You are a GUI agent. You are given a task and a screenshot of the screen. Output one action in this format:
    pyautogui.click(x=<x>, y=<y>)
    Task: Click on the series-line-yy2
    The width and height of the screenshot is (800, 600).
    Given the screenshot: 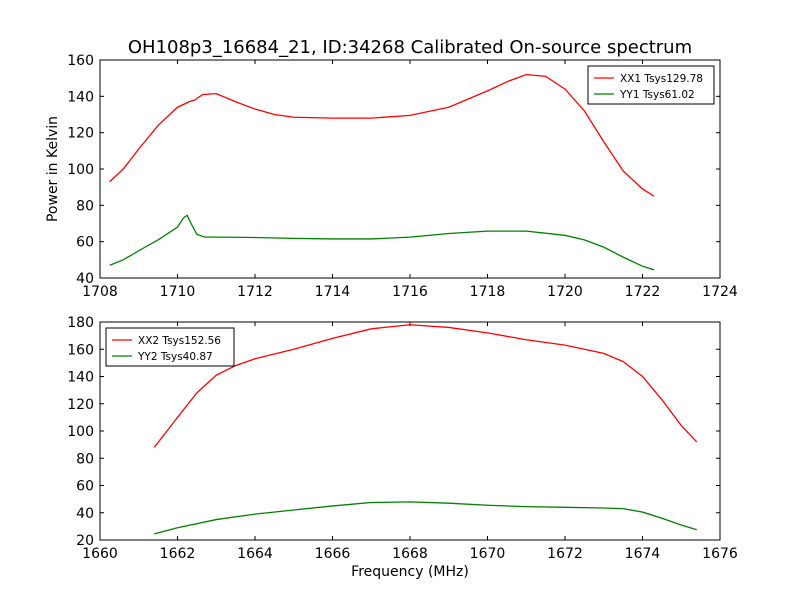 What is the action you would take?
    pyautogui.click(x=425, y=518)
    